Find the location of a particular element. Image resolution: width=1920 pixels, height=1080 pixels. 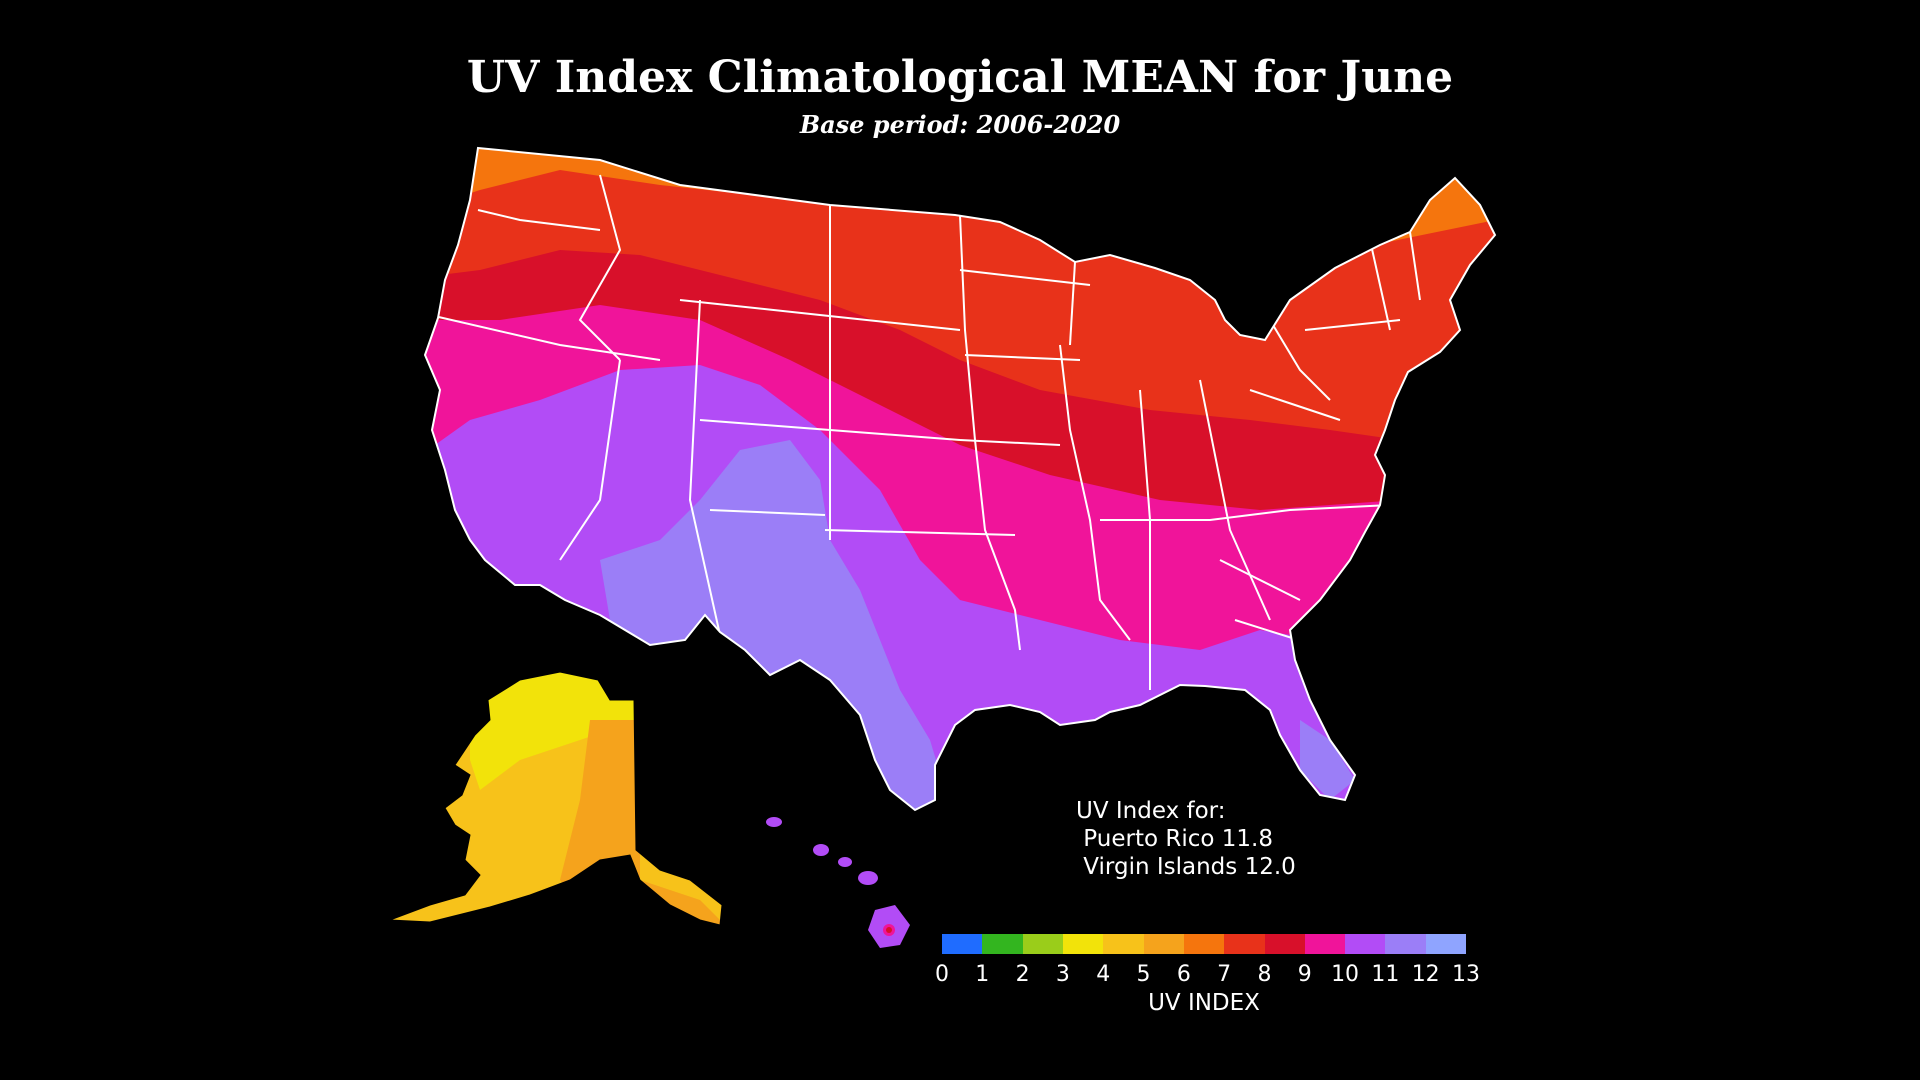

virgin-islands-value: Virgin Islands 12.0 is located at coordinates (1186, 867).